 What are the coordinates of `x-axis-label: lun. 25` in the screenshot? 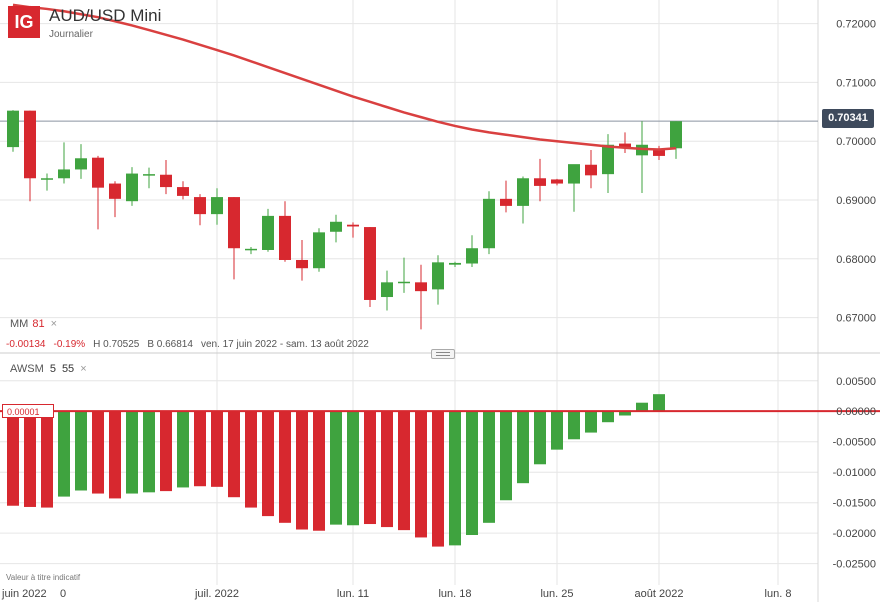 It's located at (556, 594).